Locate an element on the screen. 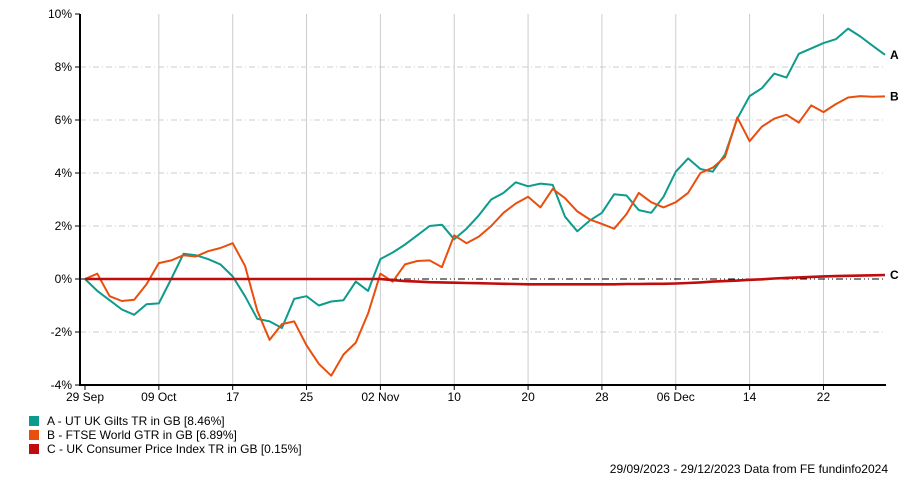  x-tick-label: 20 is located at coordinates (528, 397).